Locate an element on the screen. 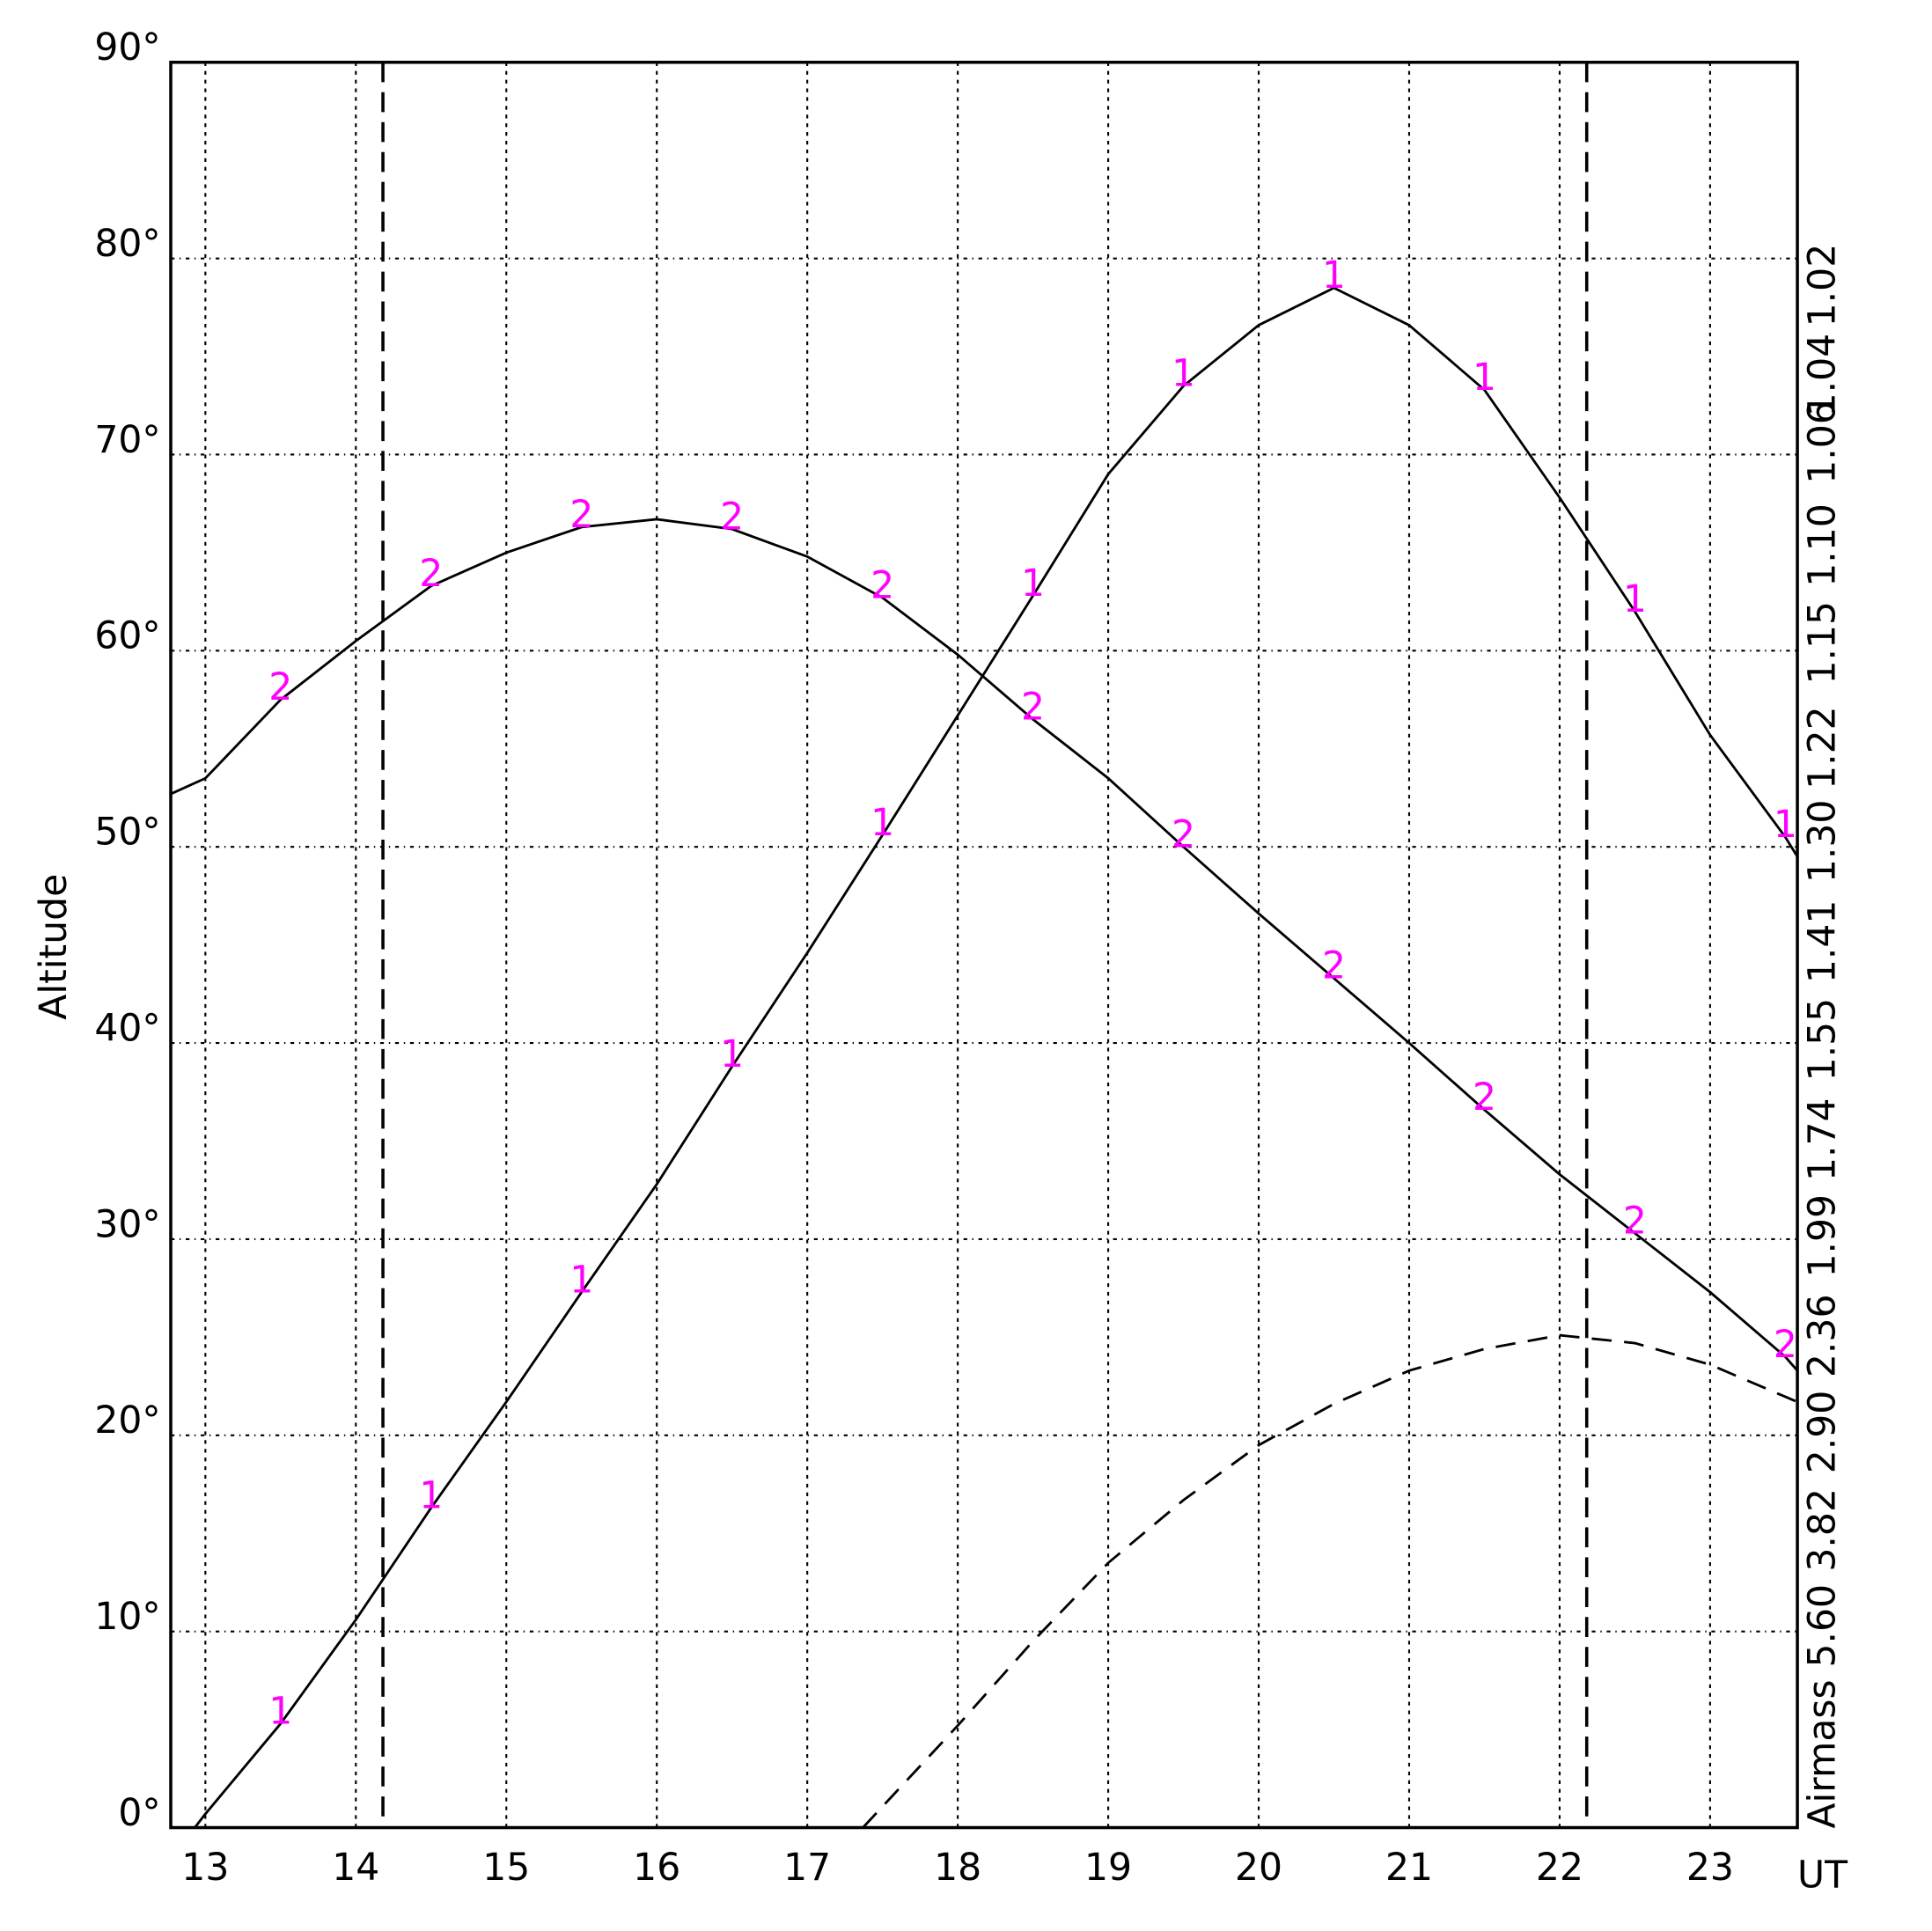 This screenshot has width=1932, height=1931. y2-tick-label: 3.82 is located at coordinates (1823, 1530).